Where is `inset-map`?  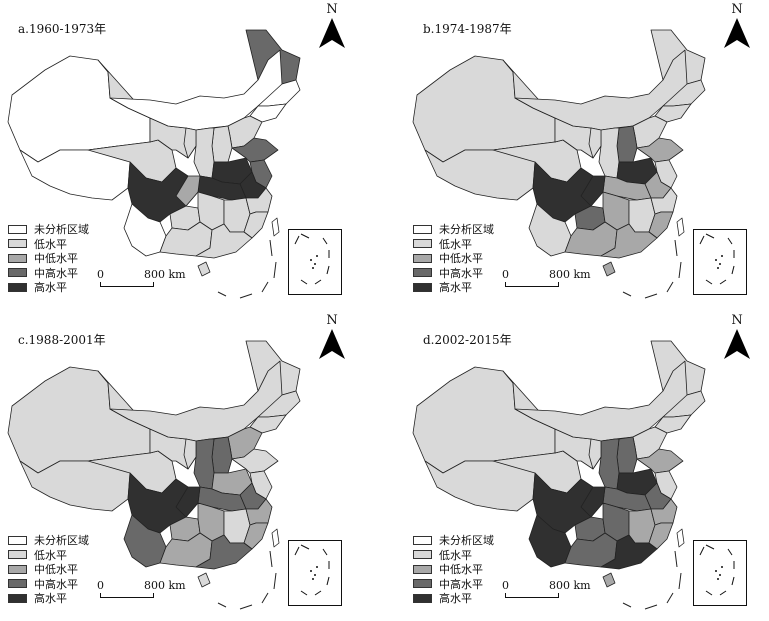 inset-map is located at coordinates (717, 259).